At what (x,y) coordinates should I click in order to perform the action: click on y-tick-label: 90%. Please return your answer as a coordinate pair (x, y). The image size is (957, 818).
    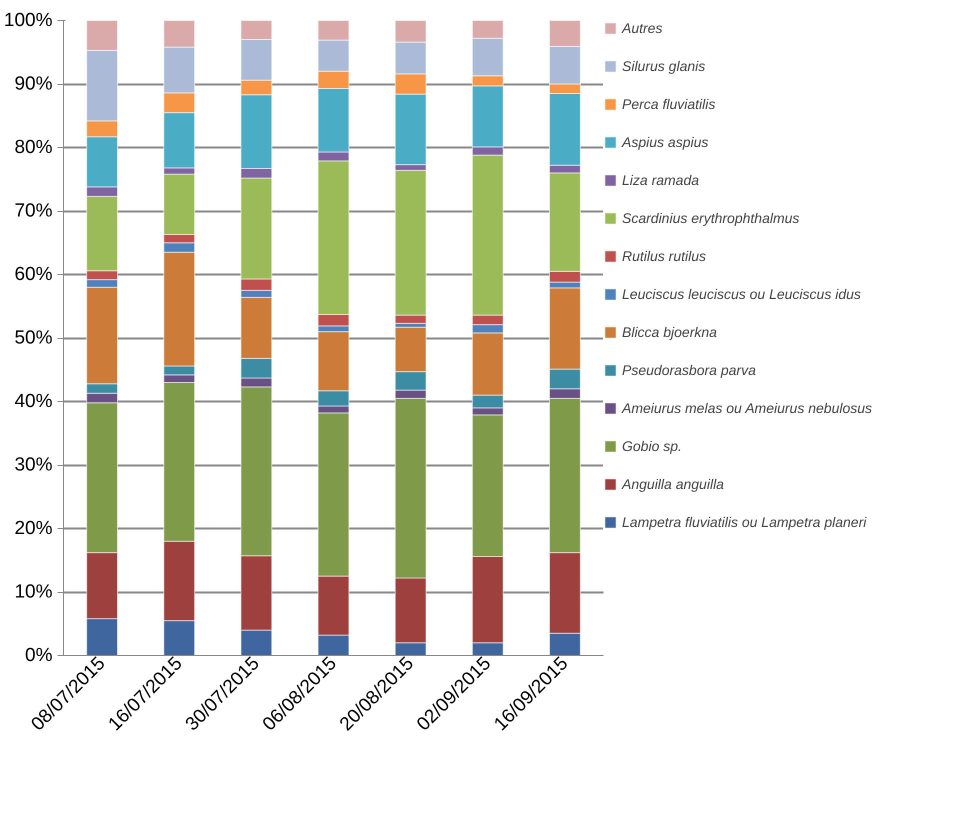
    Looking at the image, I should click on (33, 84).